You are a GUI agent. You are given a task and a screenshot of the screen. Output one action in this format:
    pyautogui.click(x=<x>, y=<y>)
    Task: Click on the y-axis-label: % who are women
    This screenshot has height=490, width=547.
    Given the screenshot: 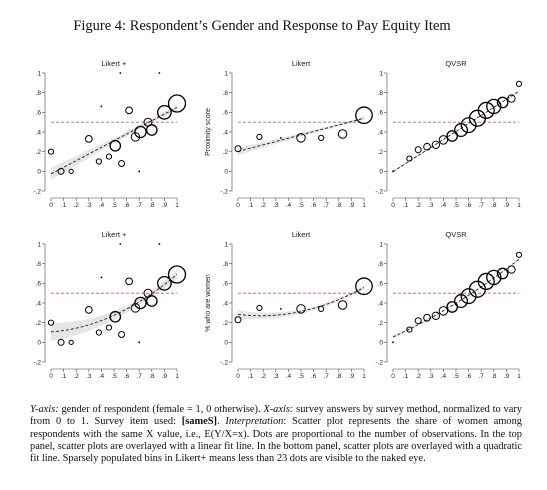 What is the action you would take?
    pyautogui.click(x=208, y=303)
    